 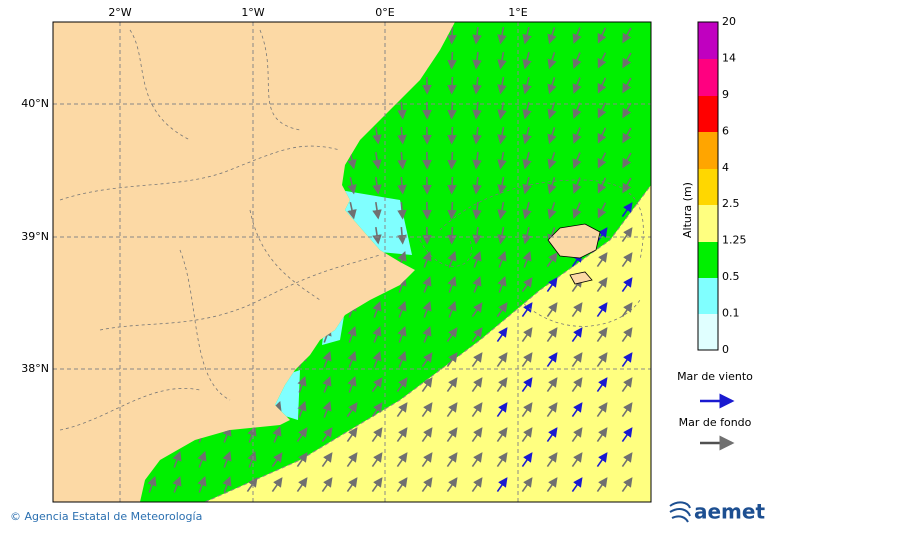 What do you see at coordinates (119, 12) in the screenshot?
I see `lon-label: 2°W` at bounding box center [119, 12].